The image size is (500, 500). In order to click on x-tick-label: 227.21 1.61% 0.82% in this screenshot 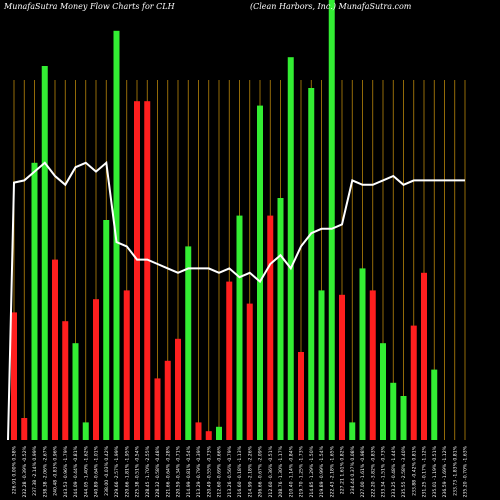, I will do `click(343, 469)`.